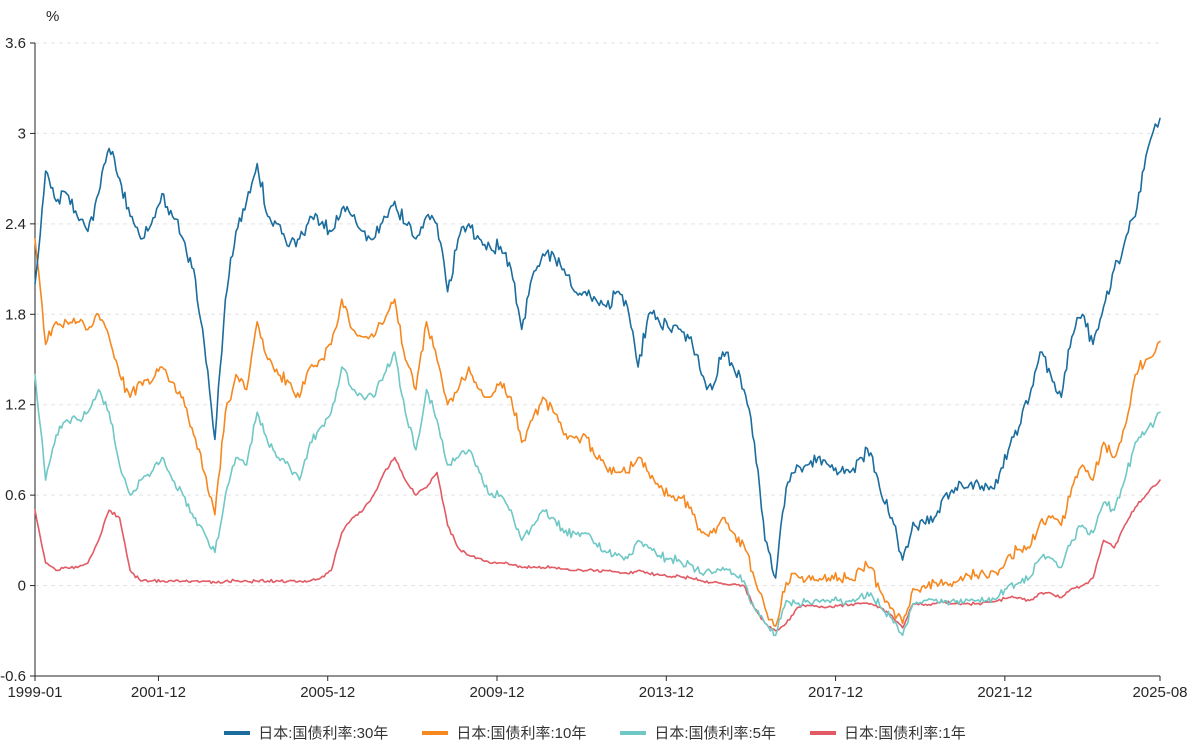  What do you see at coordinates (1159, 692) in the screenshot?
I see `x-axis-tick-label: 2025-08` at bounding box center [1159, 692].